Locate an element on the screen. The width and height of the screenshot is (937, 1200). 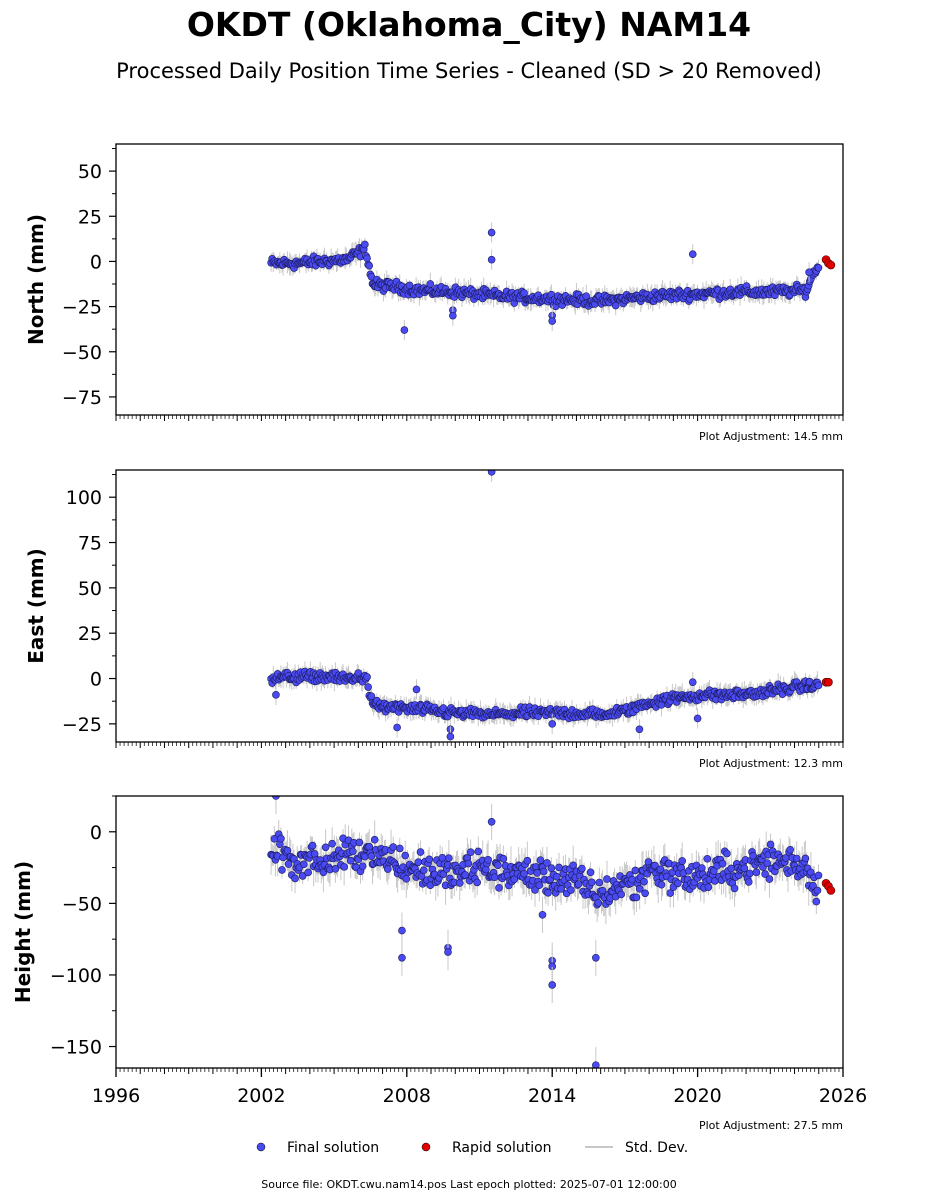
plot-area-north is located at coordinates (551, 281).